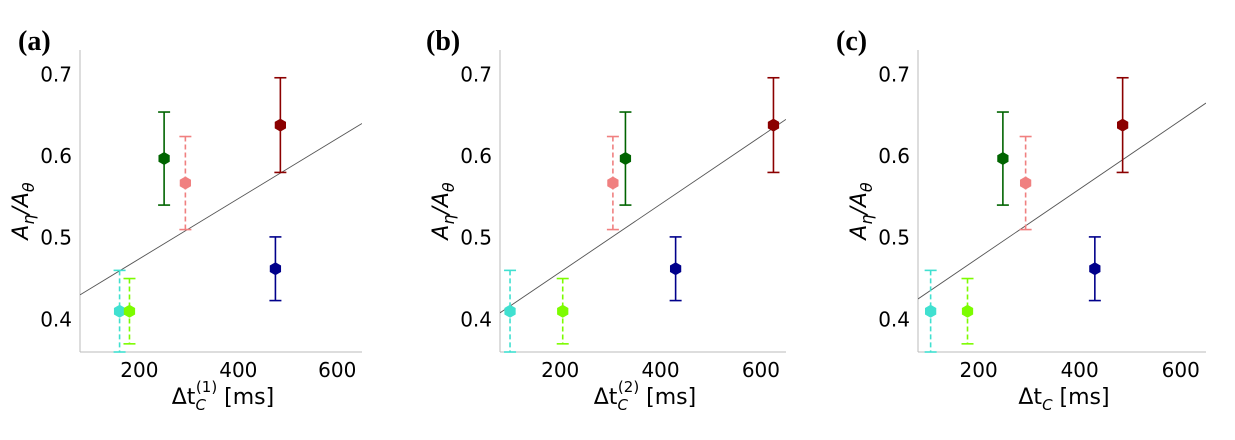 This screenshot has height=440, width=1235. Describe the element at coordinates (628, 387) in the screenshot. I see `x-label-superscript: (2)` at that location.